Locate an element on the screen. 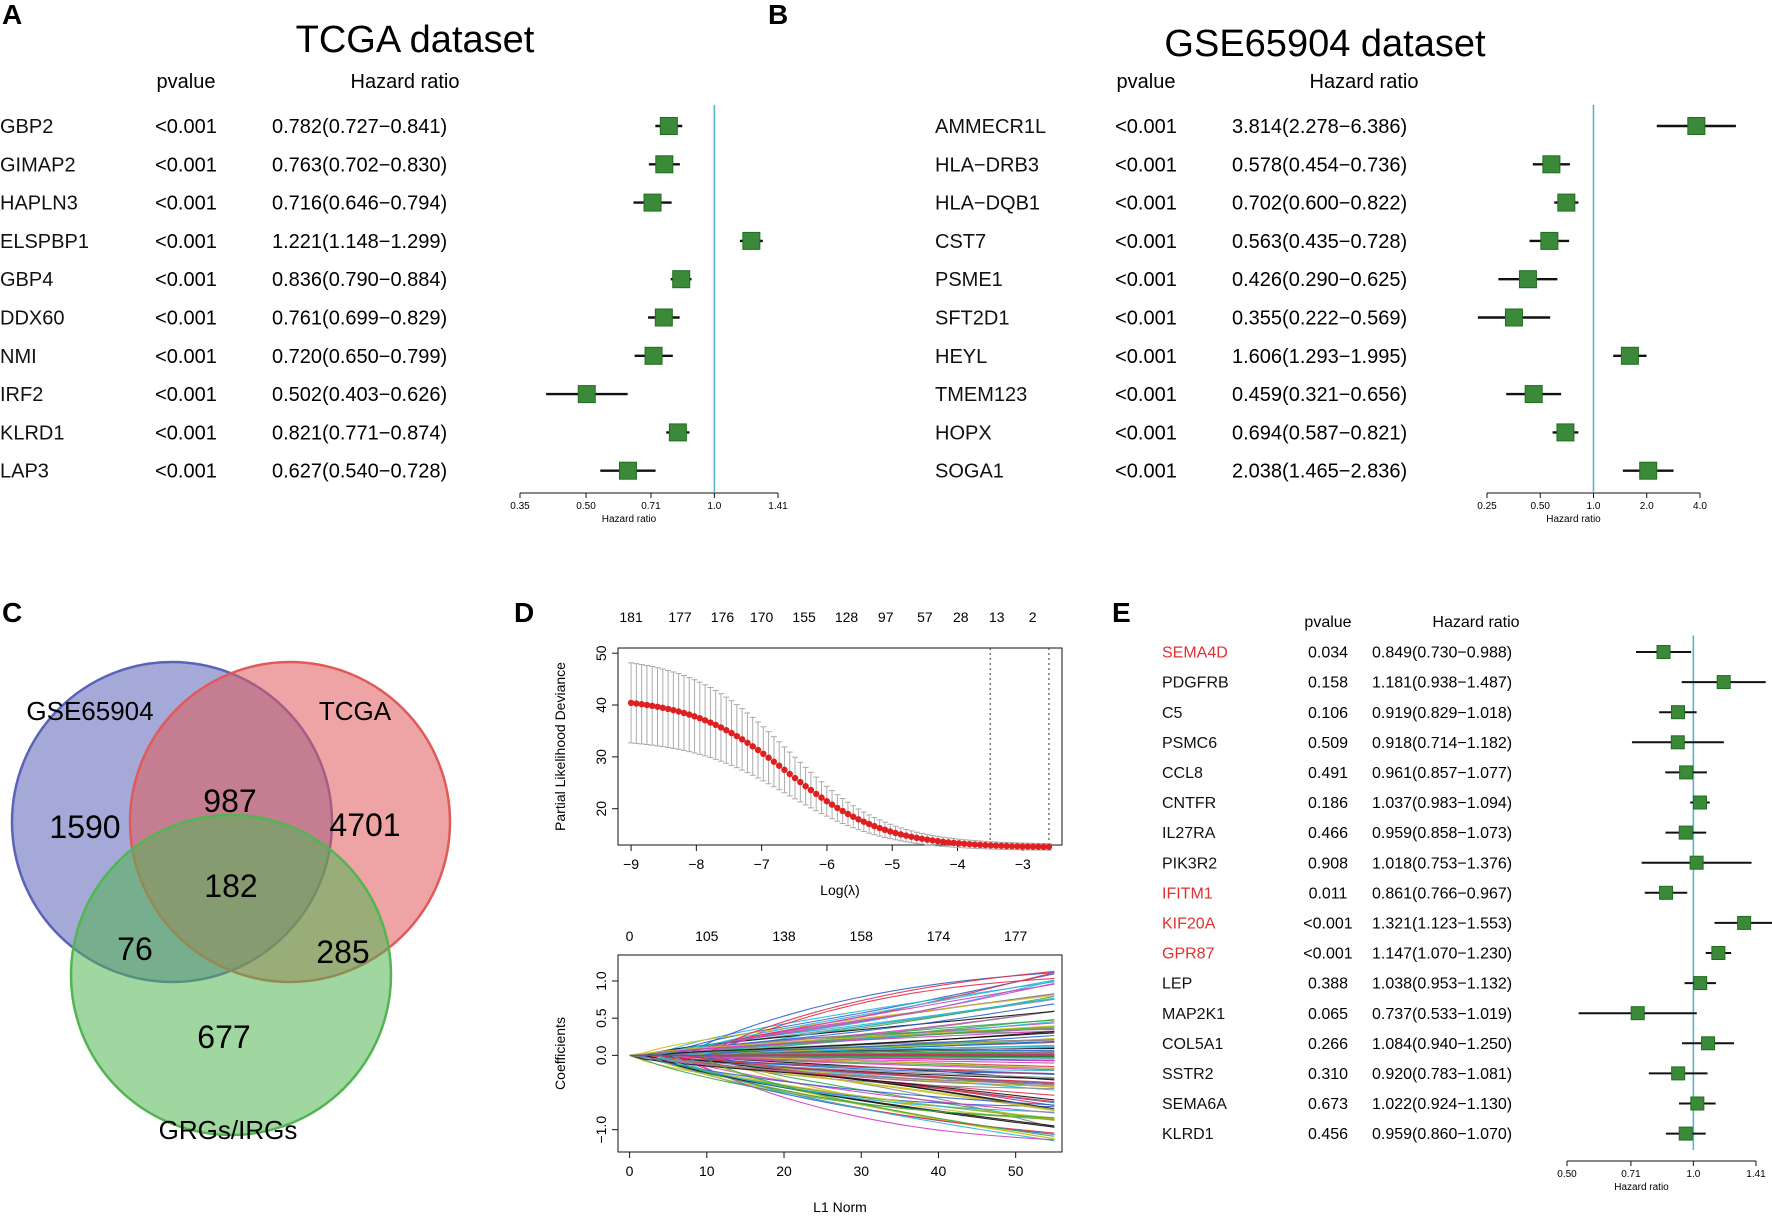 Image resolution: width=1772 pixels, height=1221 pixels. top-count-label: 174 is located at coordinates (939, 936).